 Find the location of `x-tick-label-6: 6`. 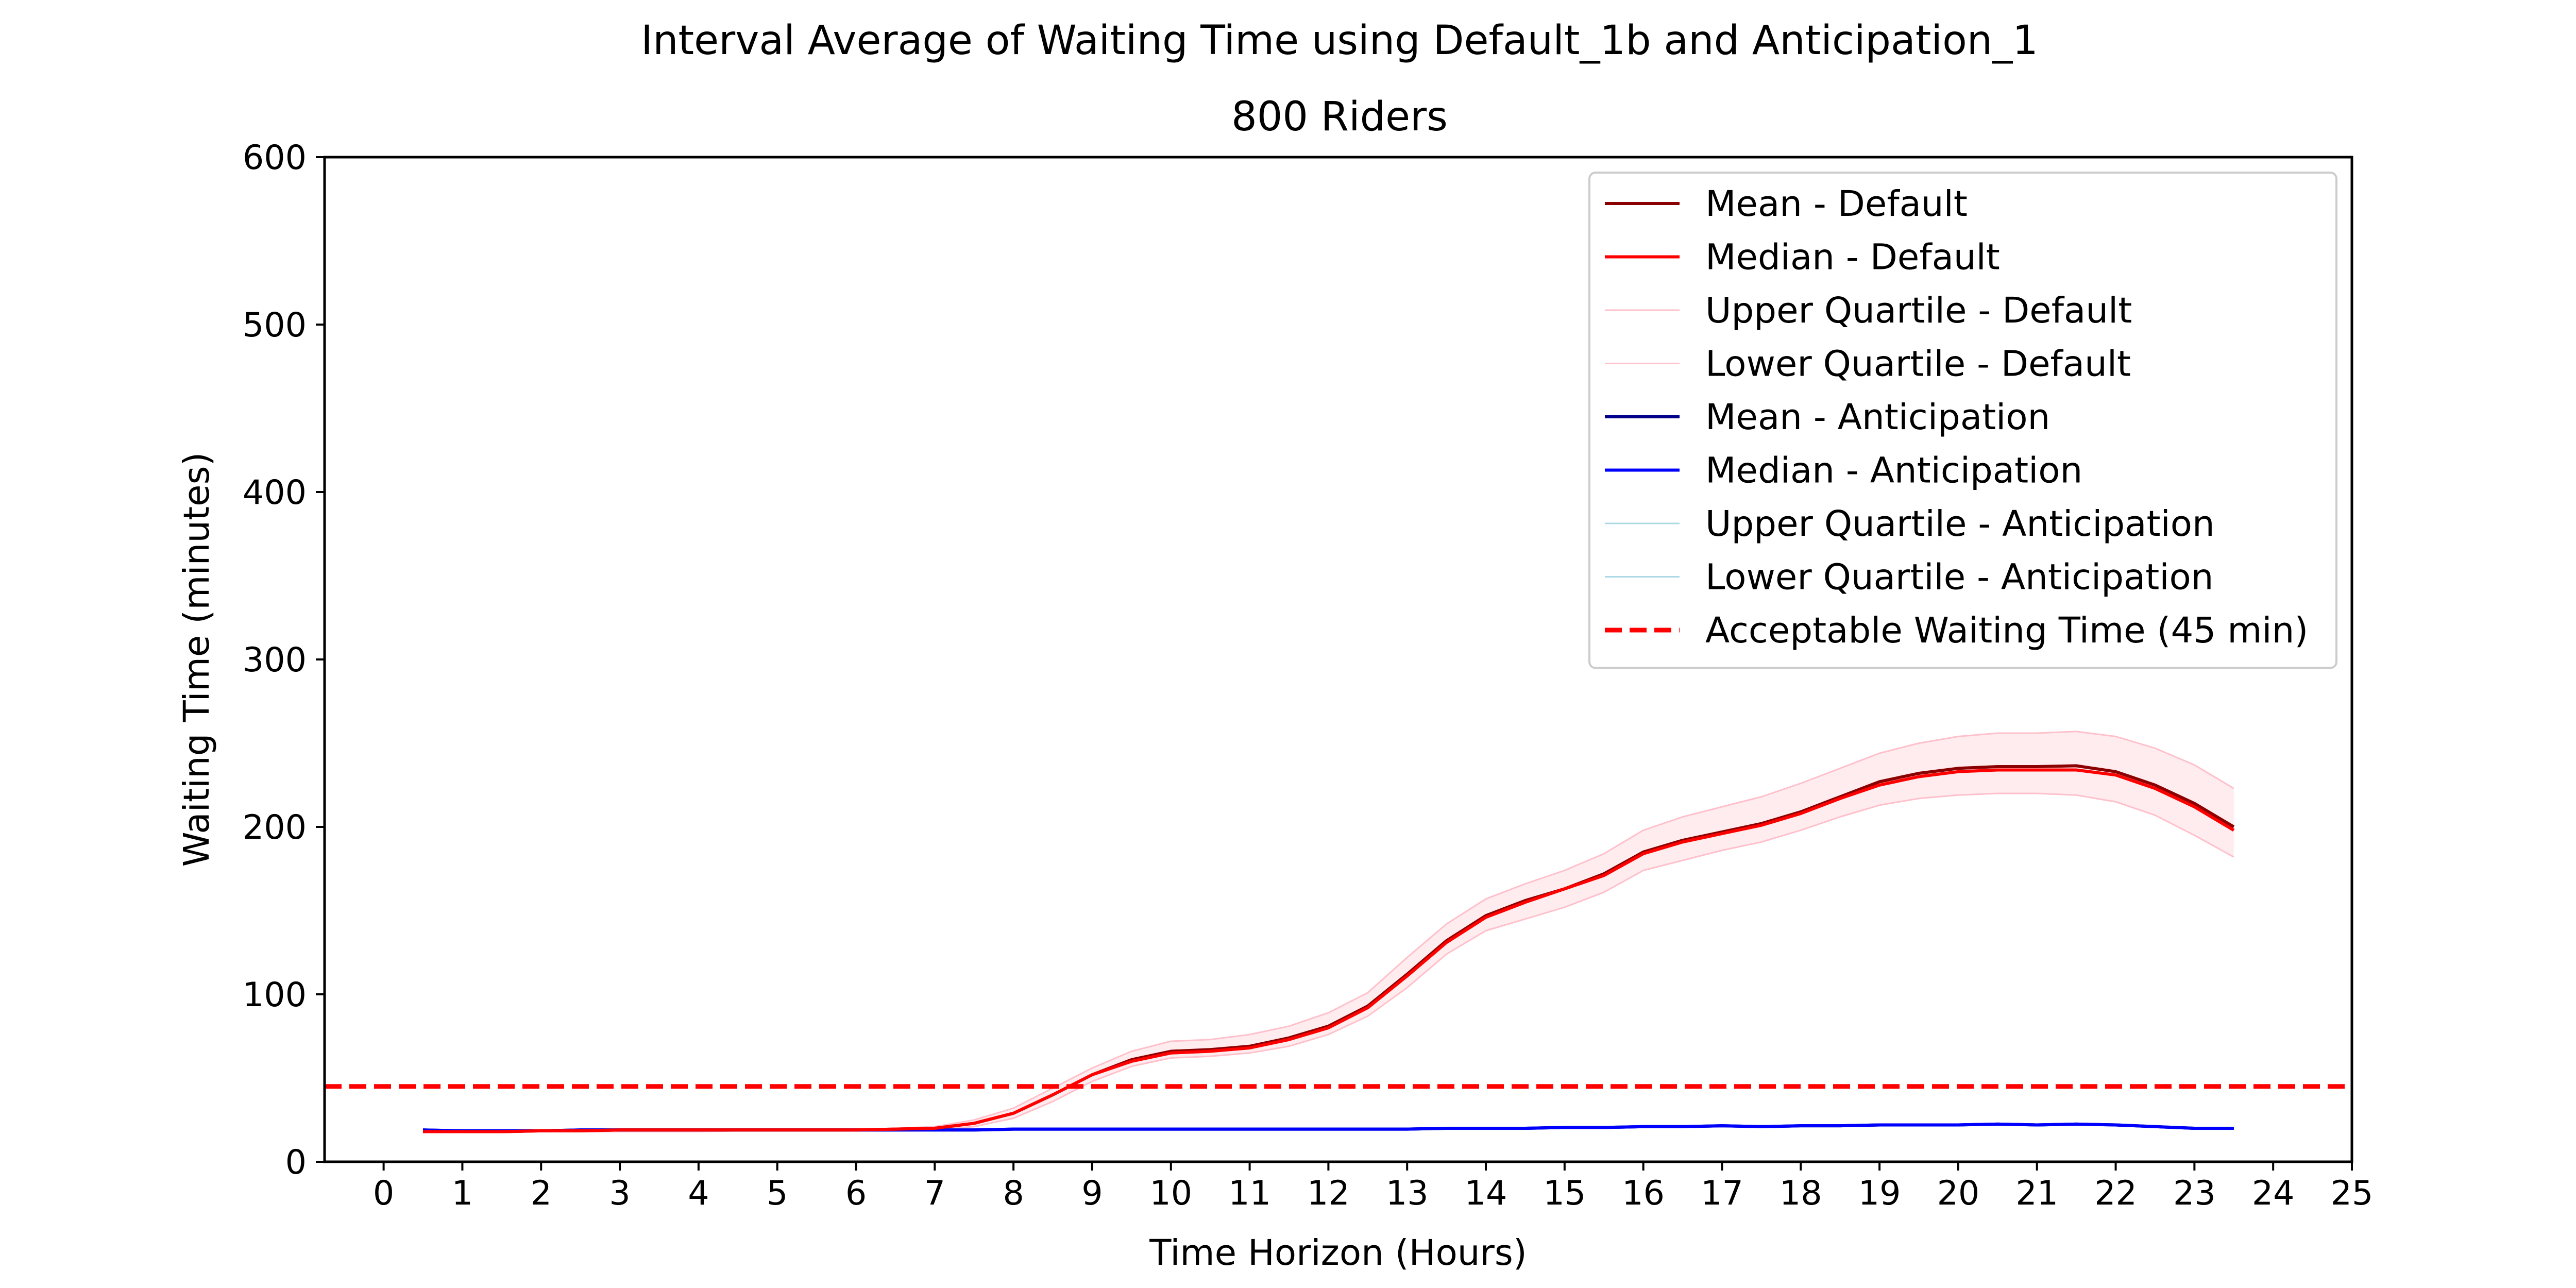

x-tick-label-6: 6 is located at coordinates (856, 1193).